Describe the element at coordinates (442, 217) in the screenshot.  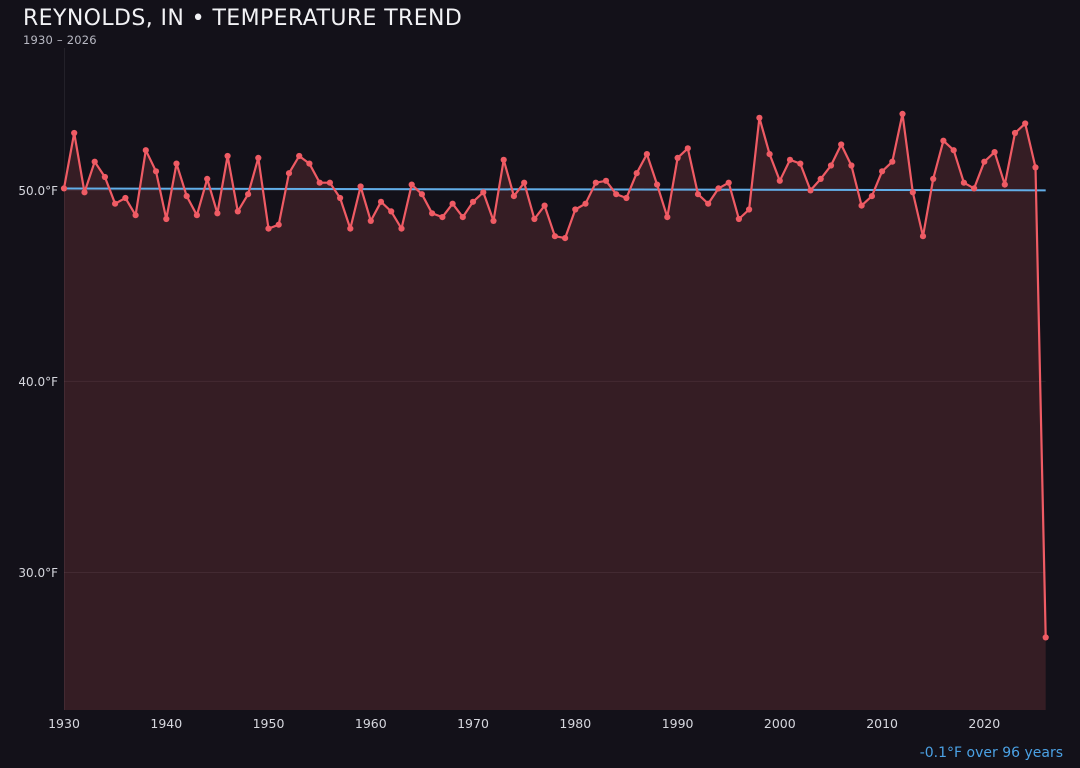
I see `data-point-1967` at that location.